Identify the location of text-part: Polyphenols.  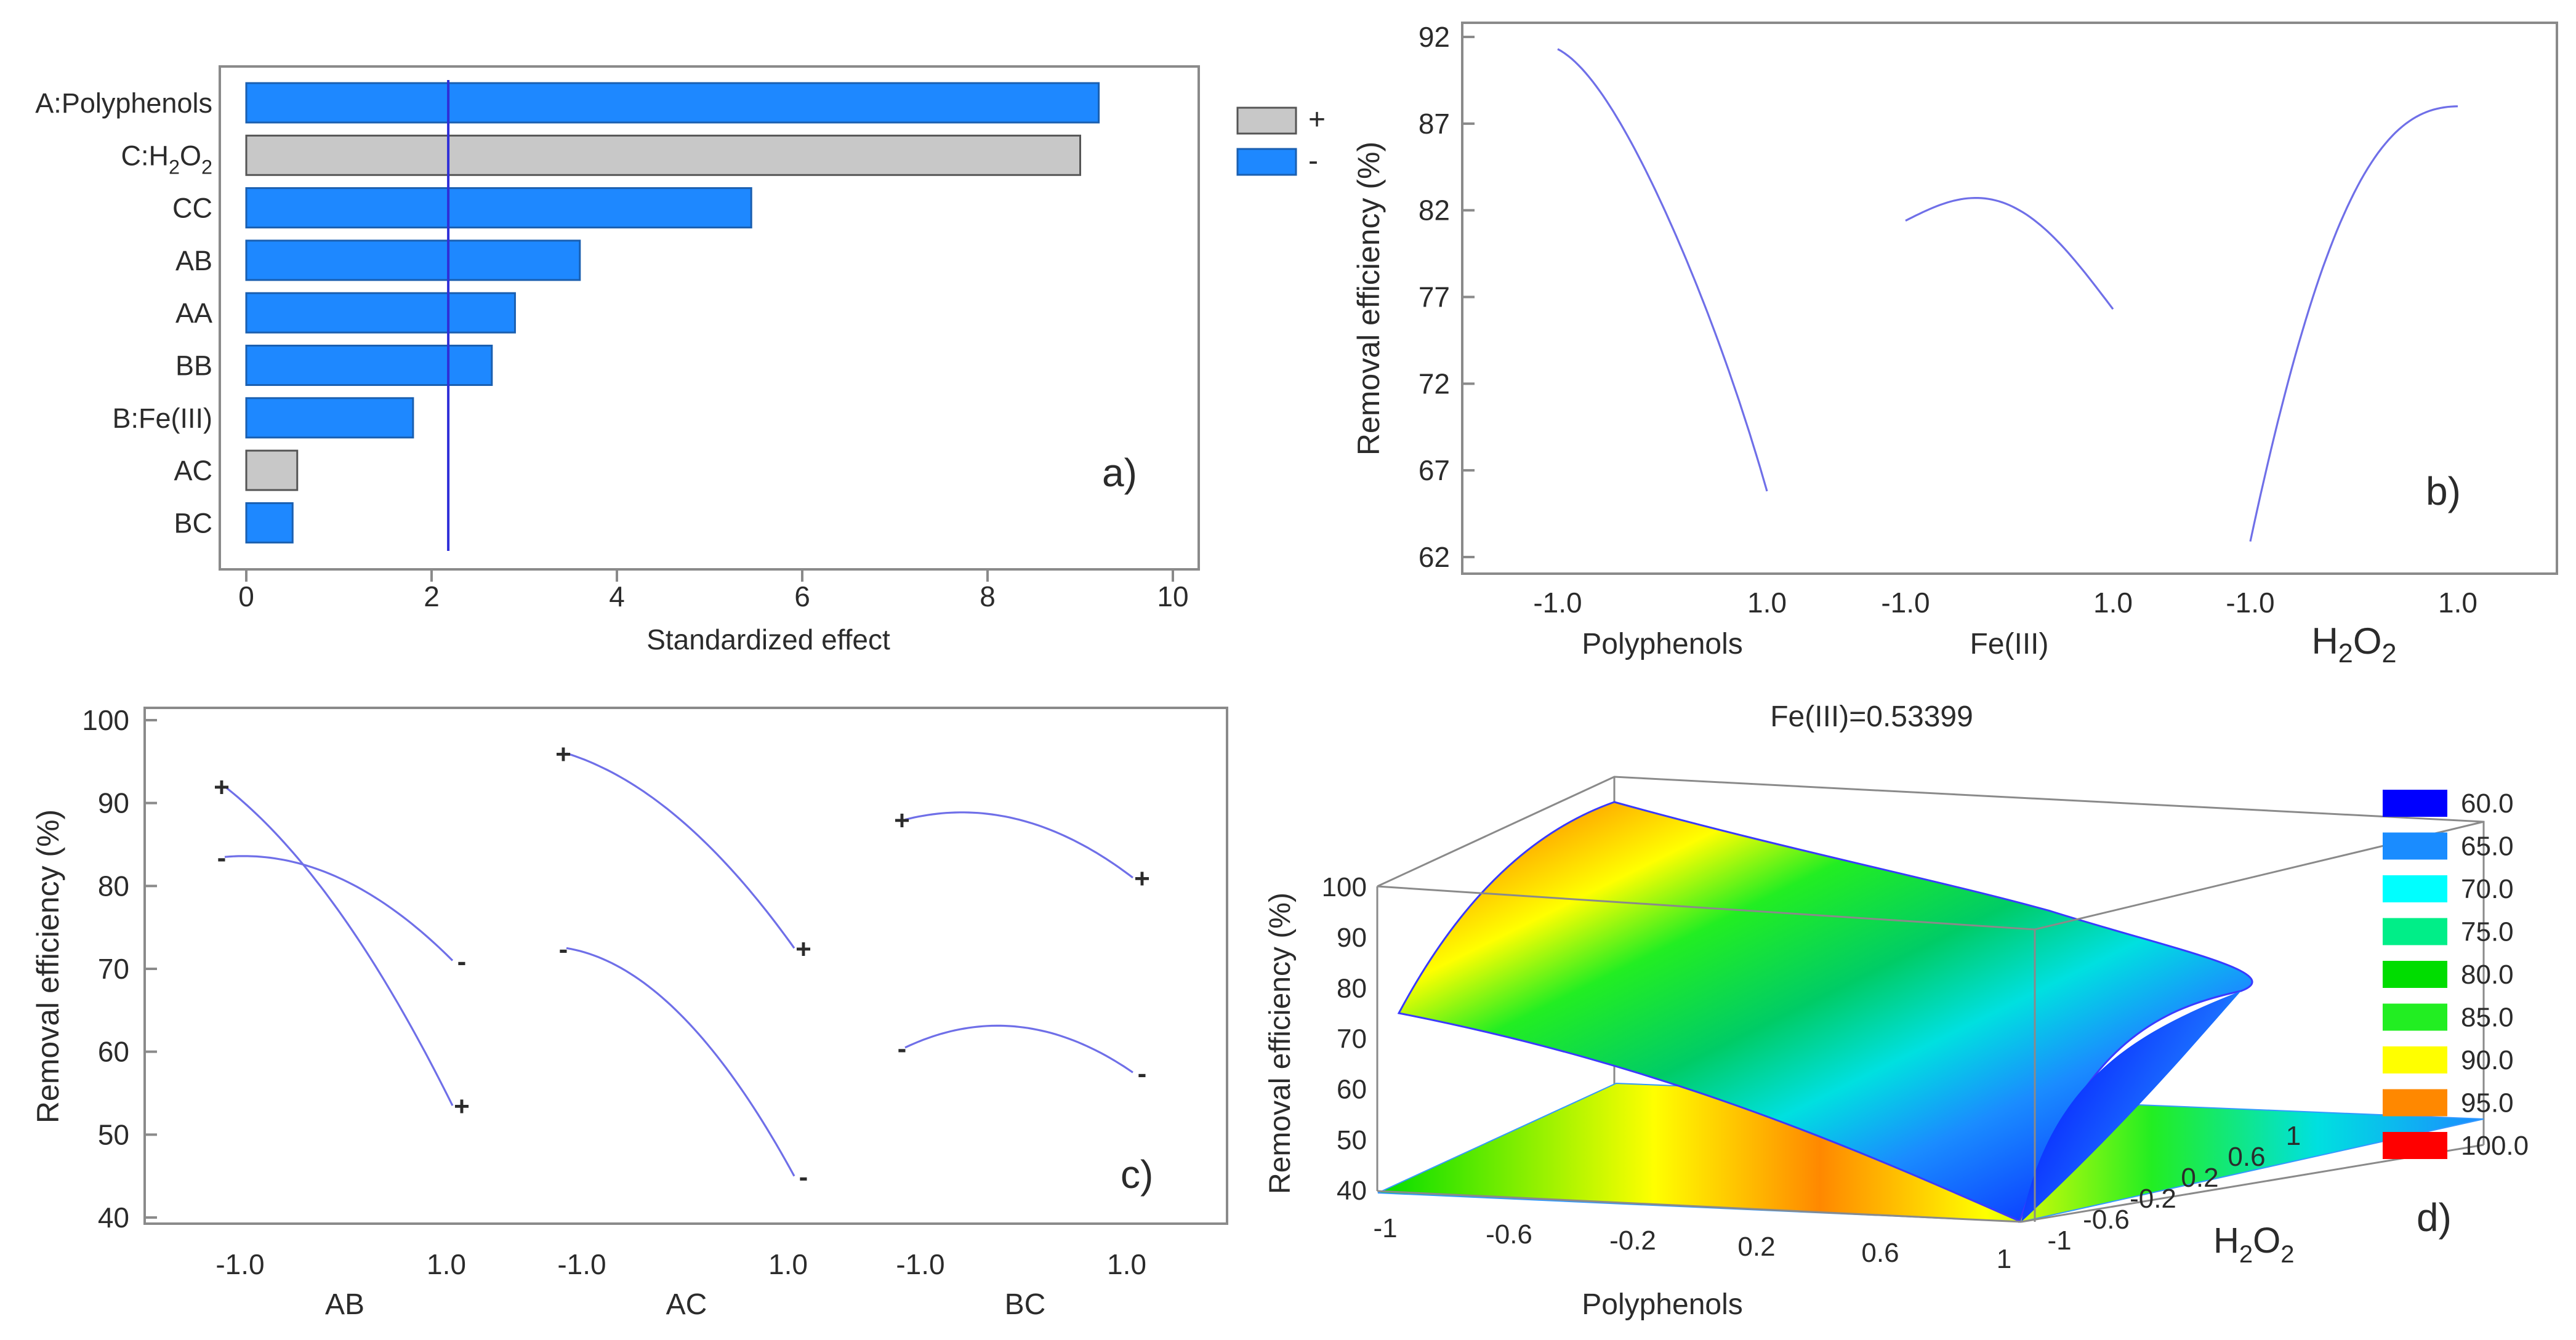
(1662, 644).